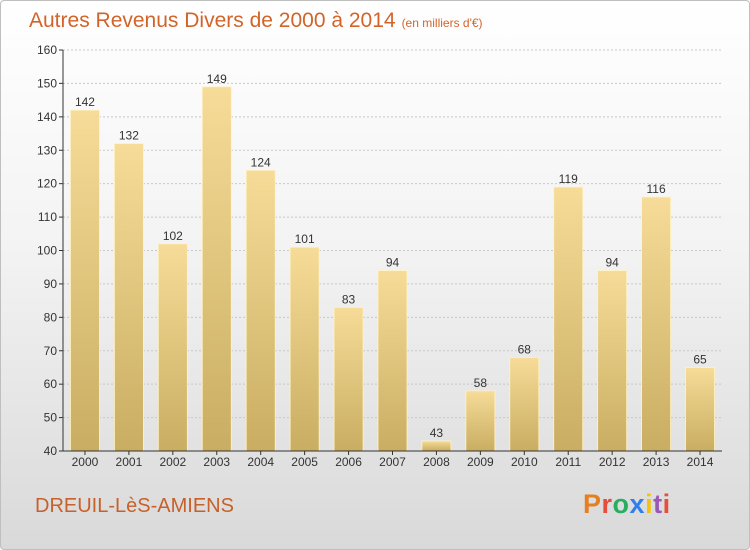 Image resolution: width=750 pixels, height=550 pixels. Describe the element at coordinates (612, 462) in the screenshot. I see `x-tick-label: 2012` at that location.